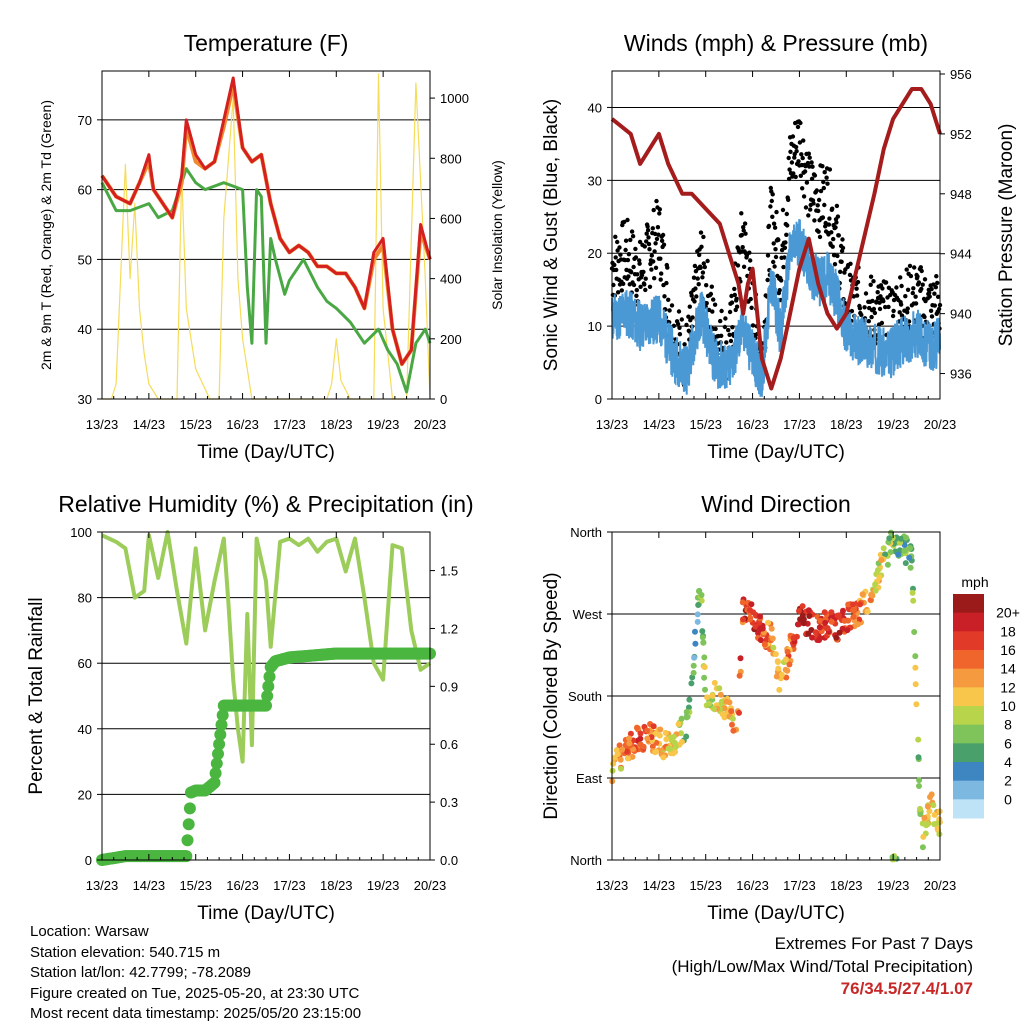  I want to click on y-tick-label: 20, so click(85, 794).